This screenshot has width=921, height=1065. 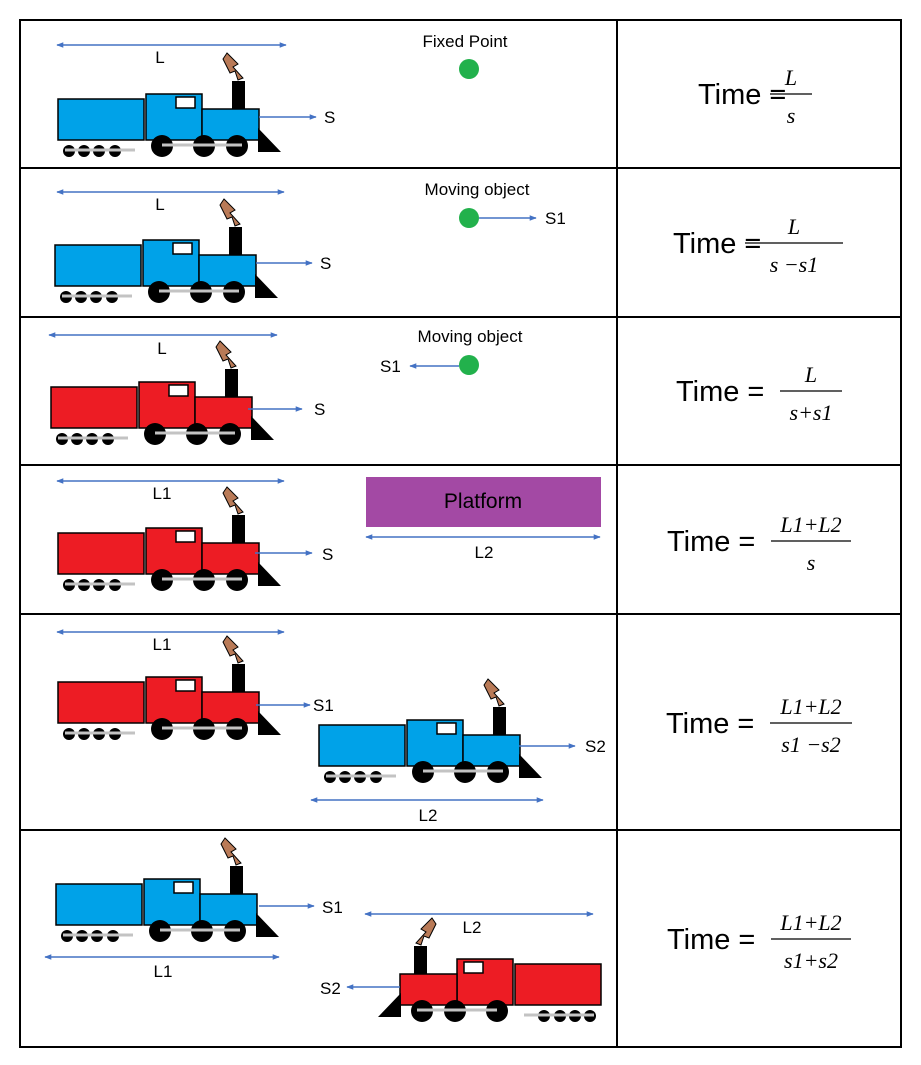 I want to click on formula-denominator: s, so click(x=791, y=115).